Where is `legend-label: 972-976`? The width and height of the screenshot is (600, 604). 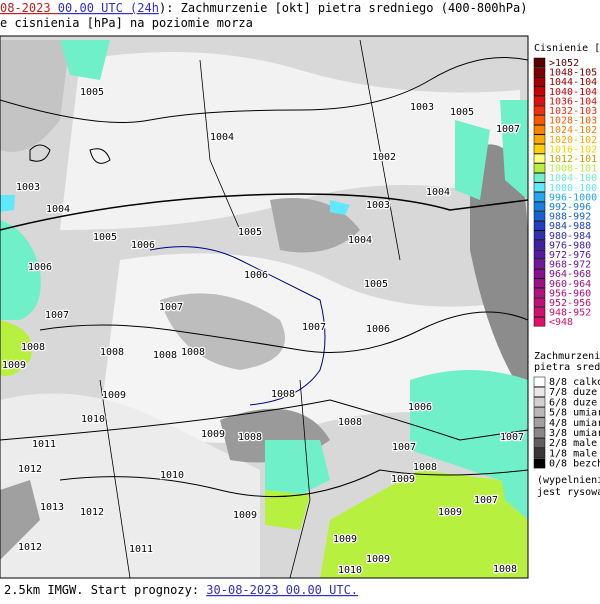 legend-label: 972-976 is located at coordinates (570, 255).